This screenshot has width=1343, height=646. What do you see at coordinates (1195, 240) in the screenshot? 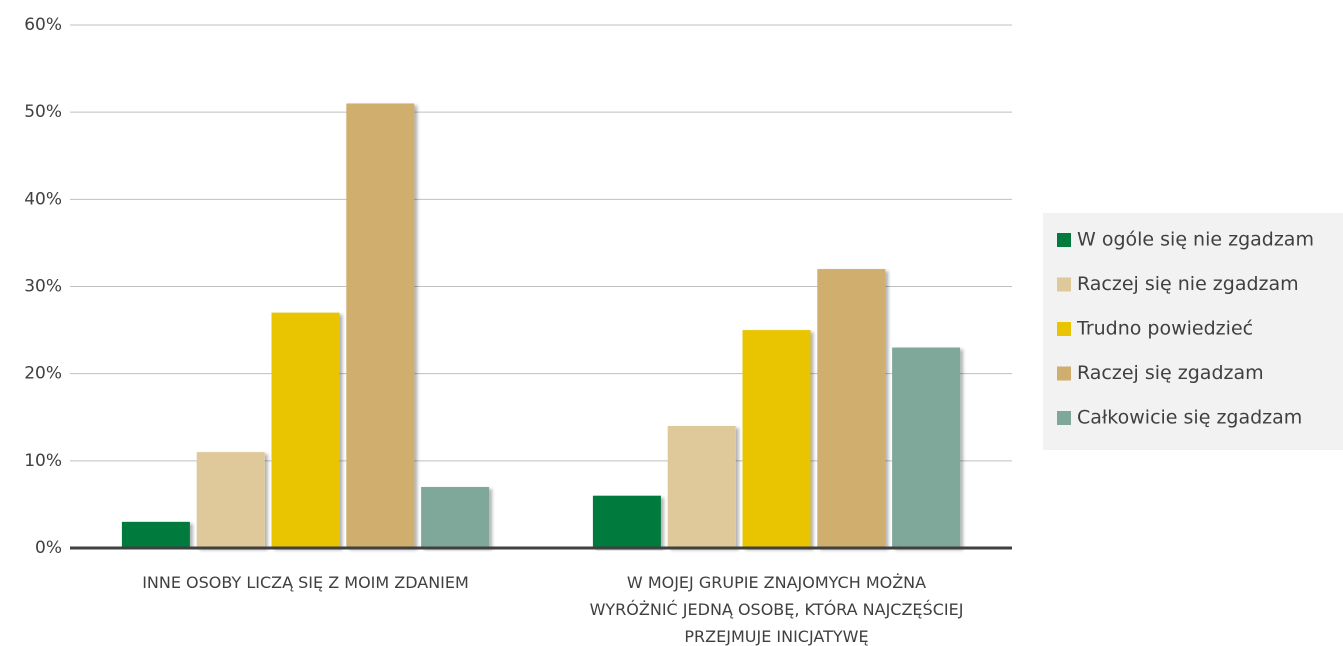
I see `legend-label: W ogóle się nie zgadzam` at bounding box center [1195, 240].